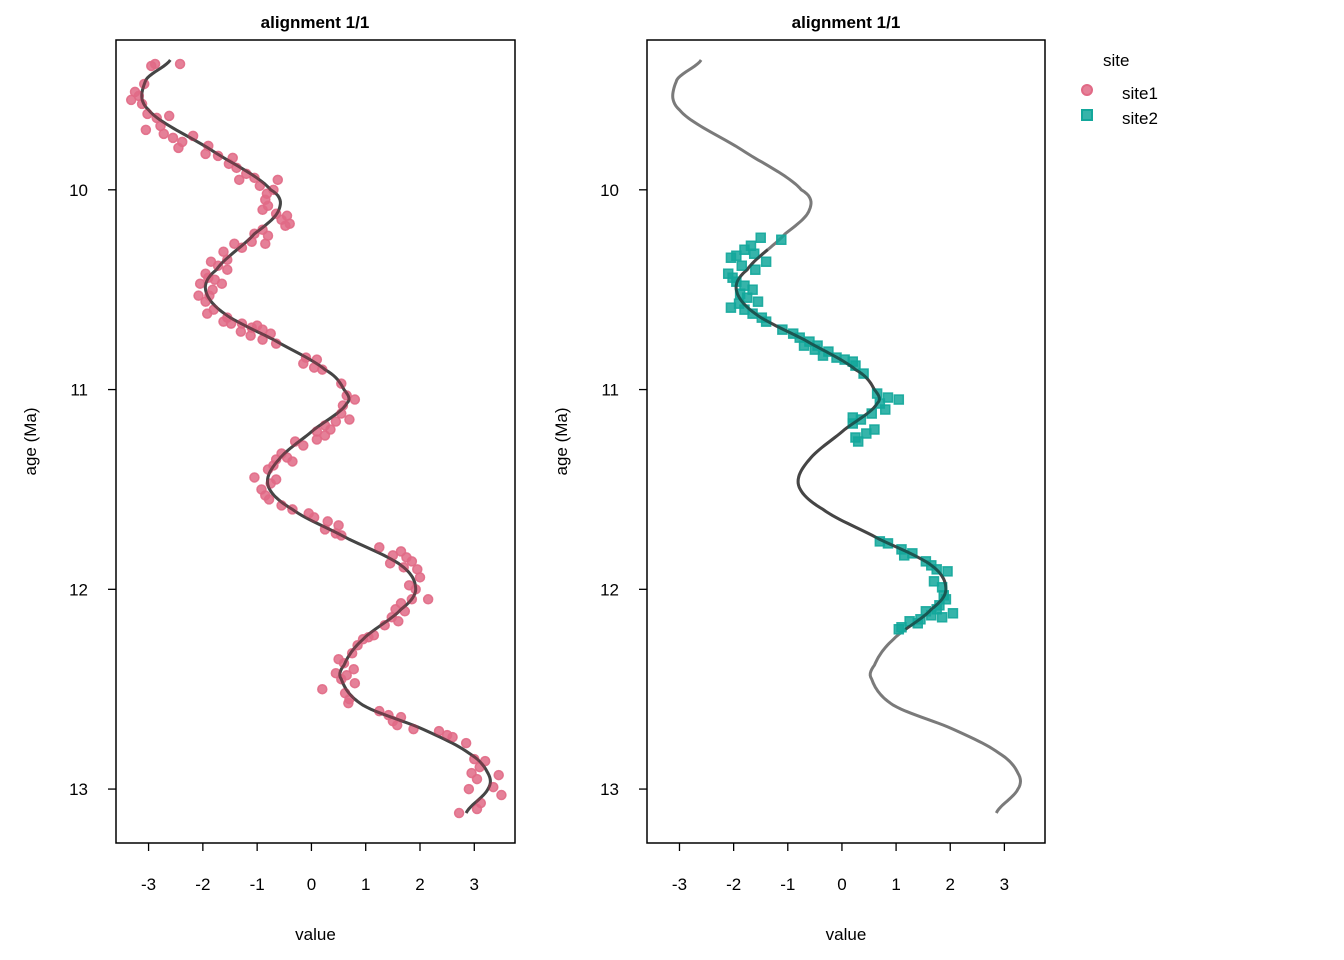  Describe the element at coordinates (1087, 90) in the screenshot. I see `legend-marker-site1` at that location.